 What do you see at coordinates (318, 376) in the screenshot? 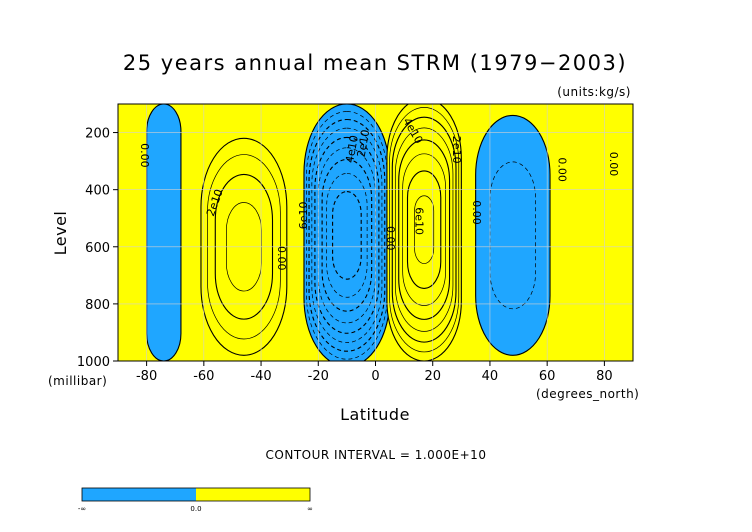
I see `x-tick-label-3: -20` at bounding box center [318, 376].